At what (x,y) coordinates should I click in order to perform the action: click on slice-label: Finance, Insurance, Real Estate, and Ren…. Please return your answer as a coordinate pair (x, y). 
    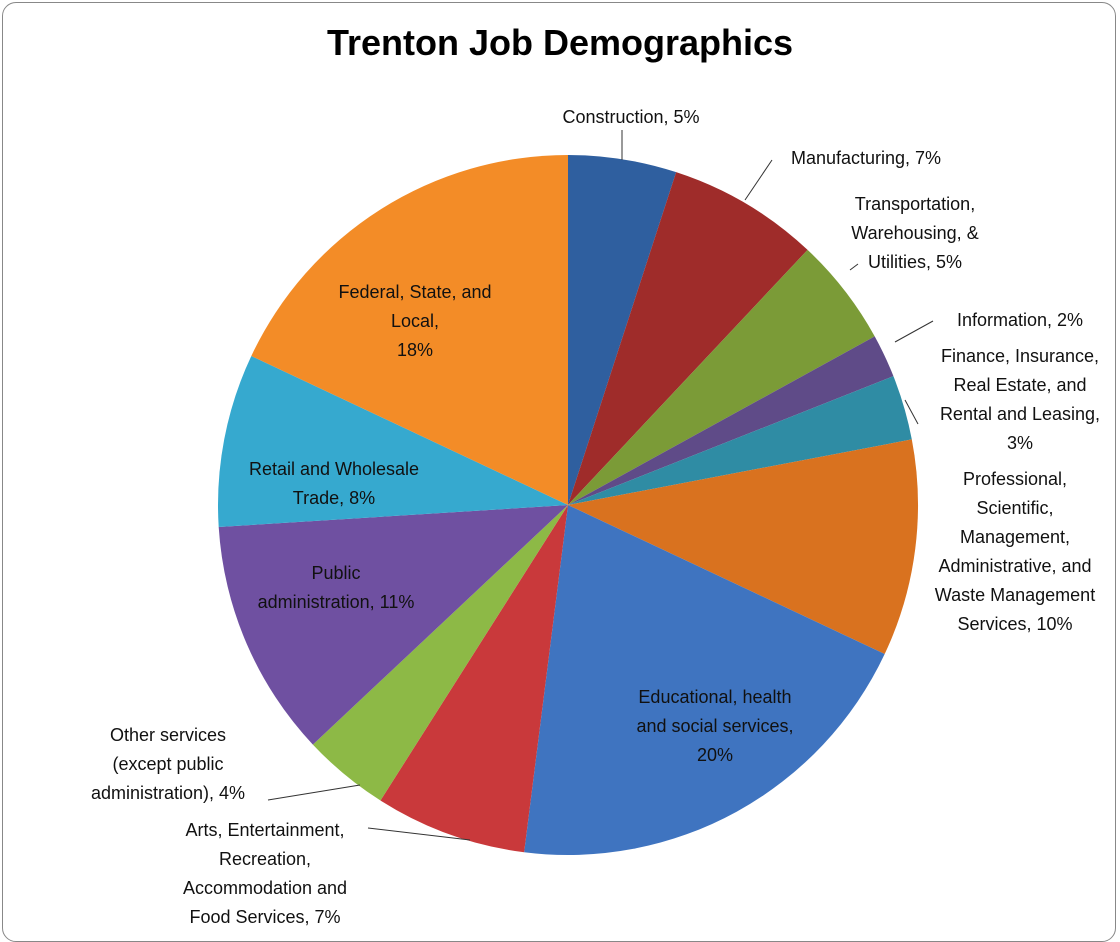
    Looking at the image, I should click on (1020, 399).